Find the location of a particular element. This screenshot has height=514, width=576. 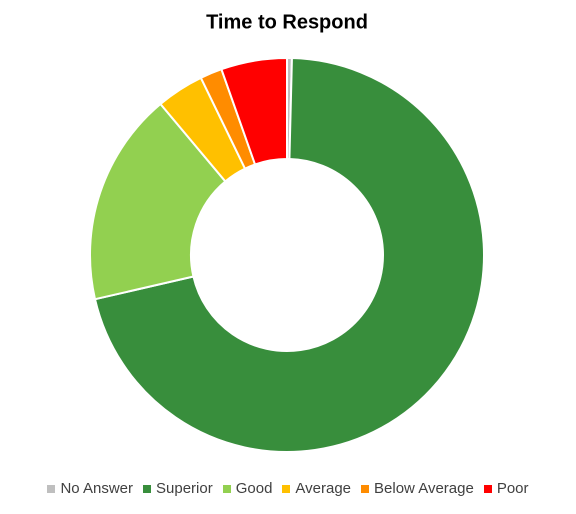

legend-item: Below Average is located at coordinates (417, 488).